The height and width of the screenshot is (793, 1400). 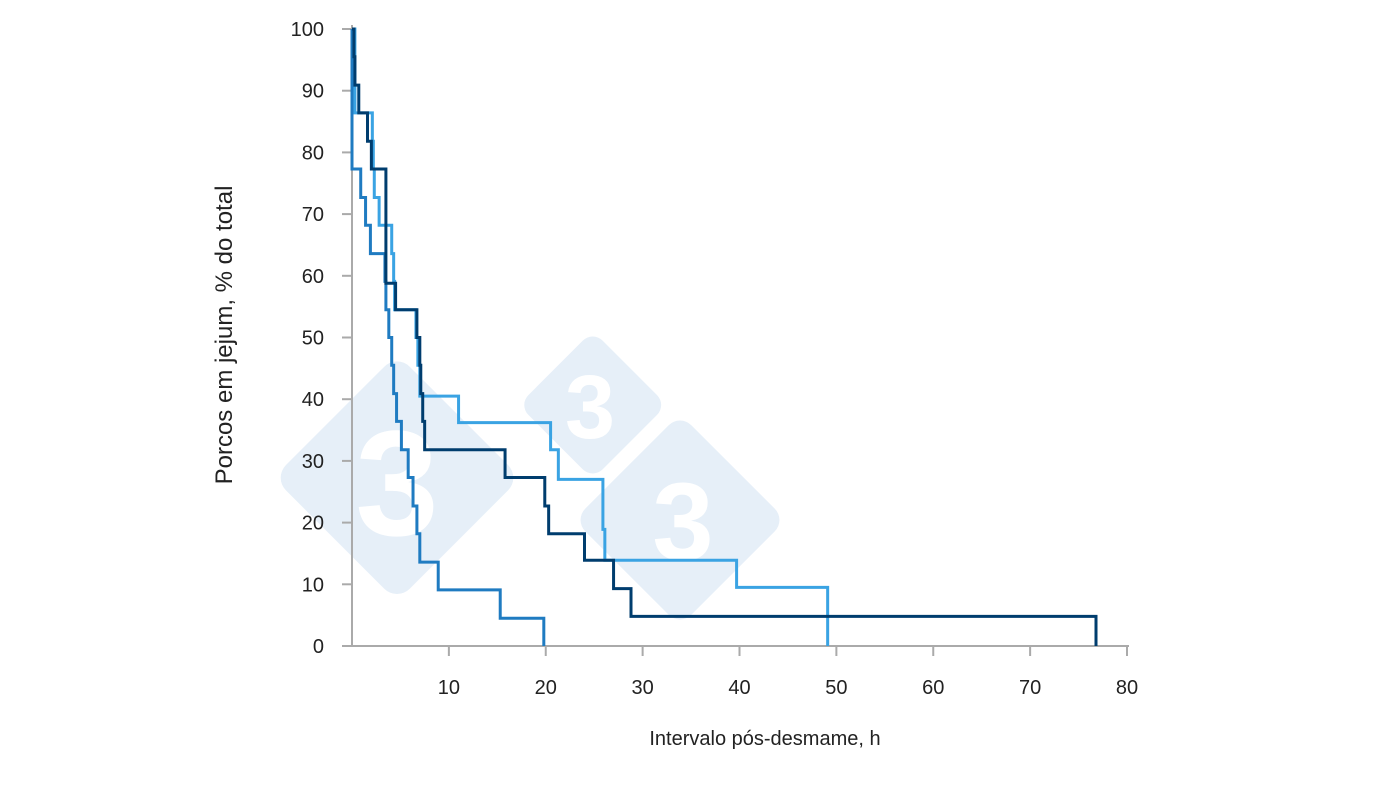 I want to click on x-tick-label: 60, so click(x=933, y=688).